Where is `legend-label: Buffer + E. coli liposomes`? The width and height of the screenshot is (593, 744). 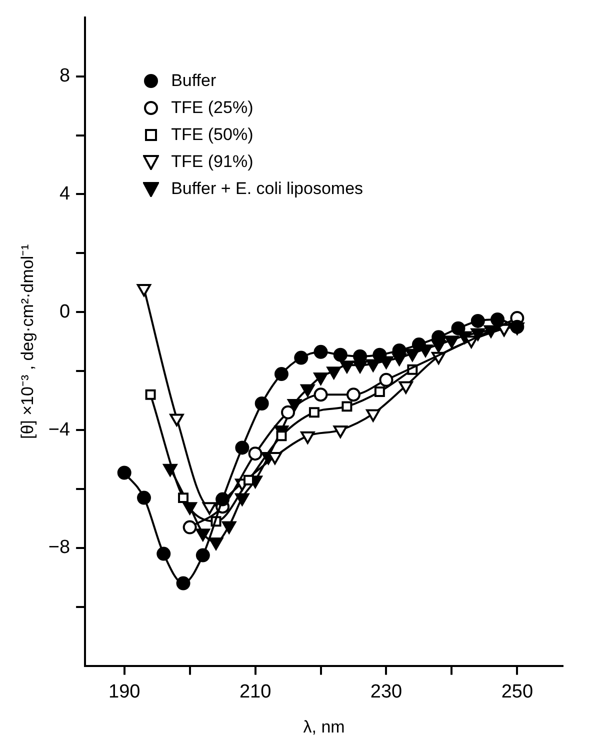
legend-label: Buffer + E. coli liposomes is located at coordinates (267, 189).